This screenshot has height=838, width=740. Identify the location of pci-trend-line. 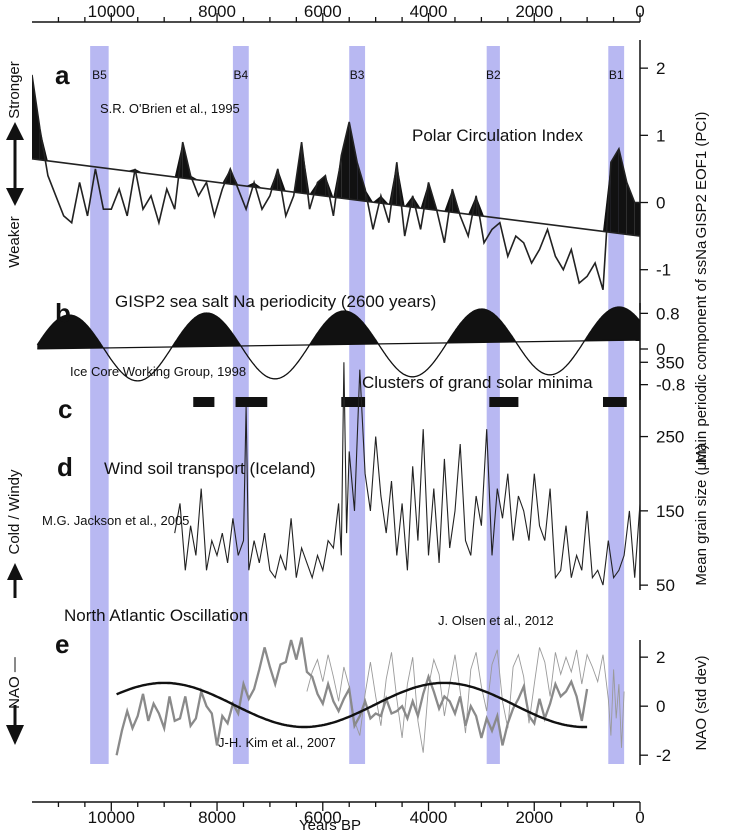
(336, 197).